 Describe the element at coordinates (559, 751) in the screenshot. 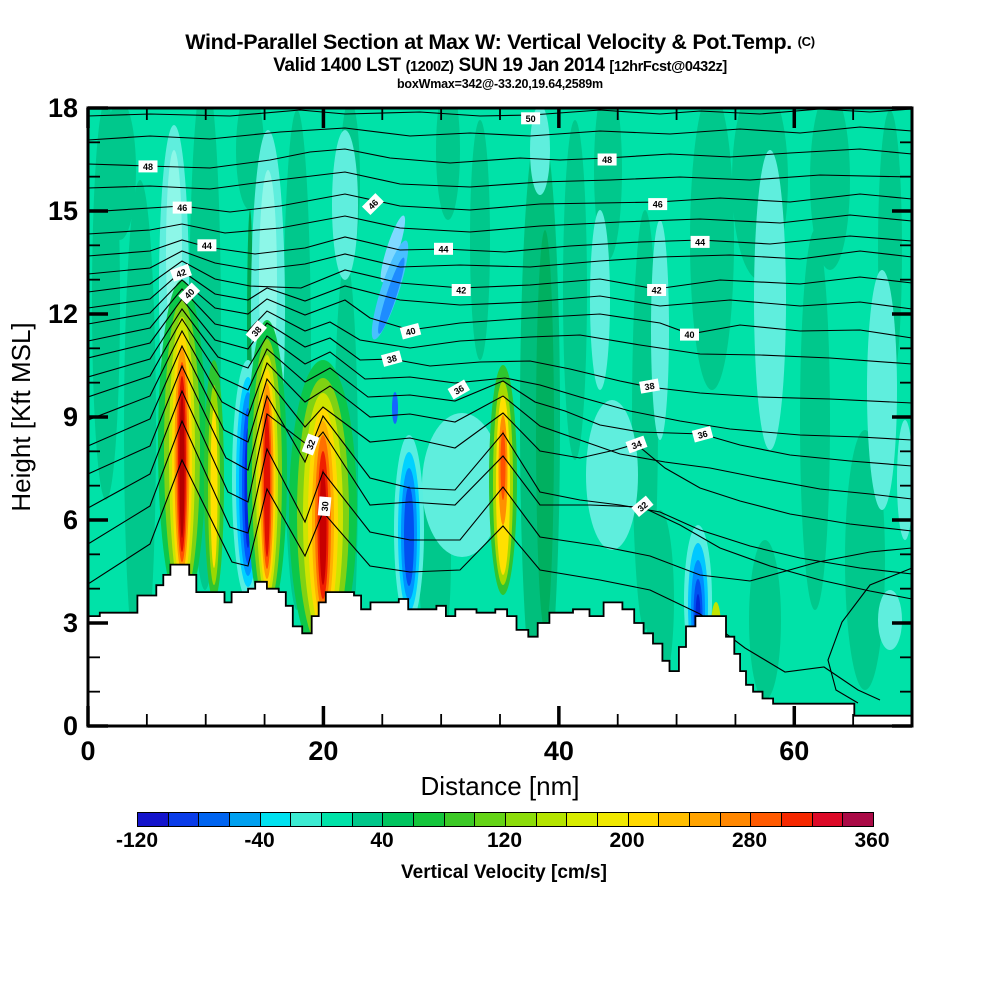

I see `x-tick-label: 40` at that location.